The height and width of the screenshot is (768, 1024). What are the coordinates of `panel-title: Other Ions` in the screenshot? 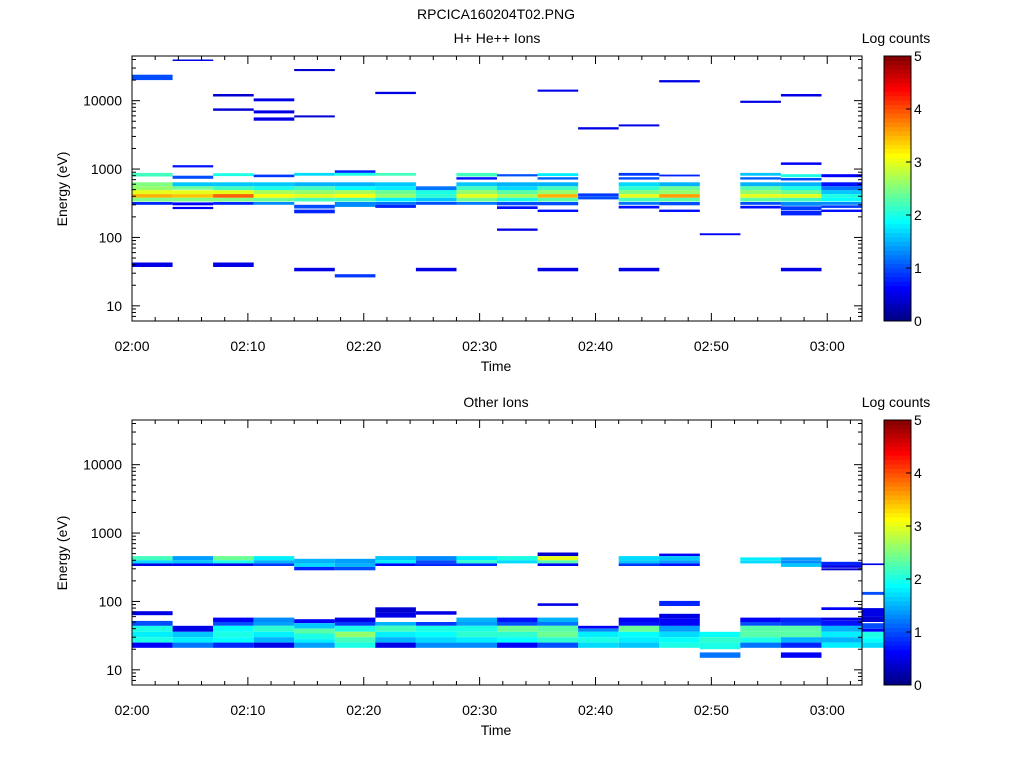 It's located at (495, 402).